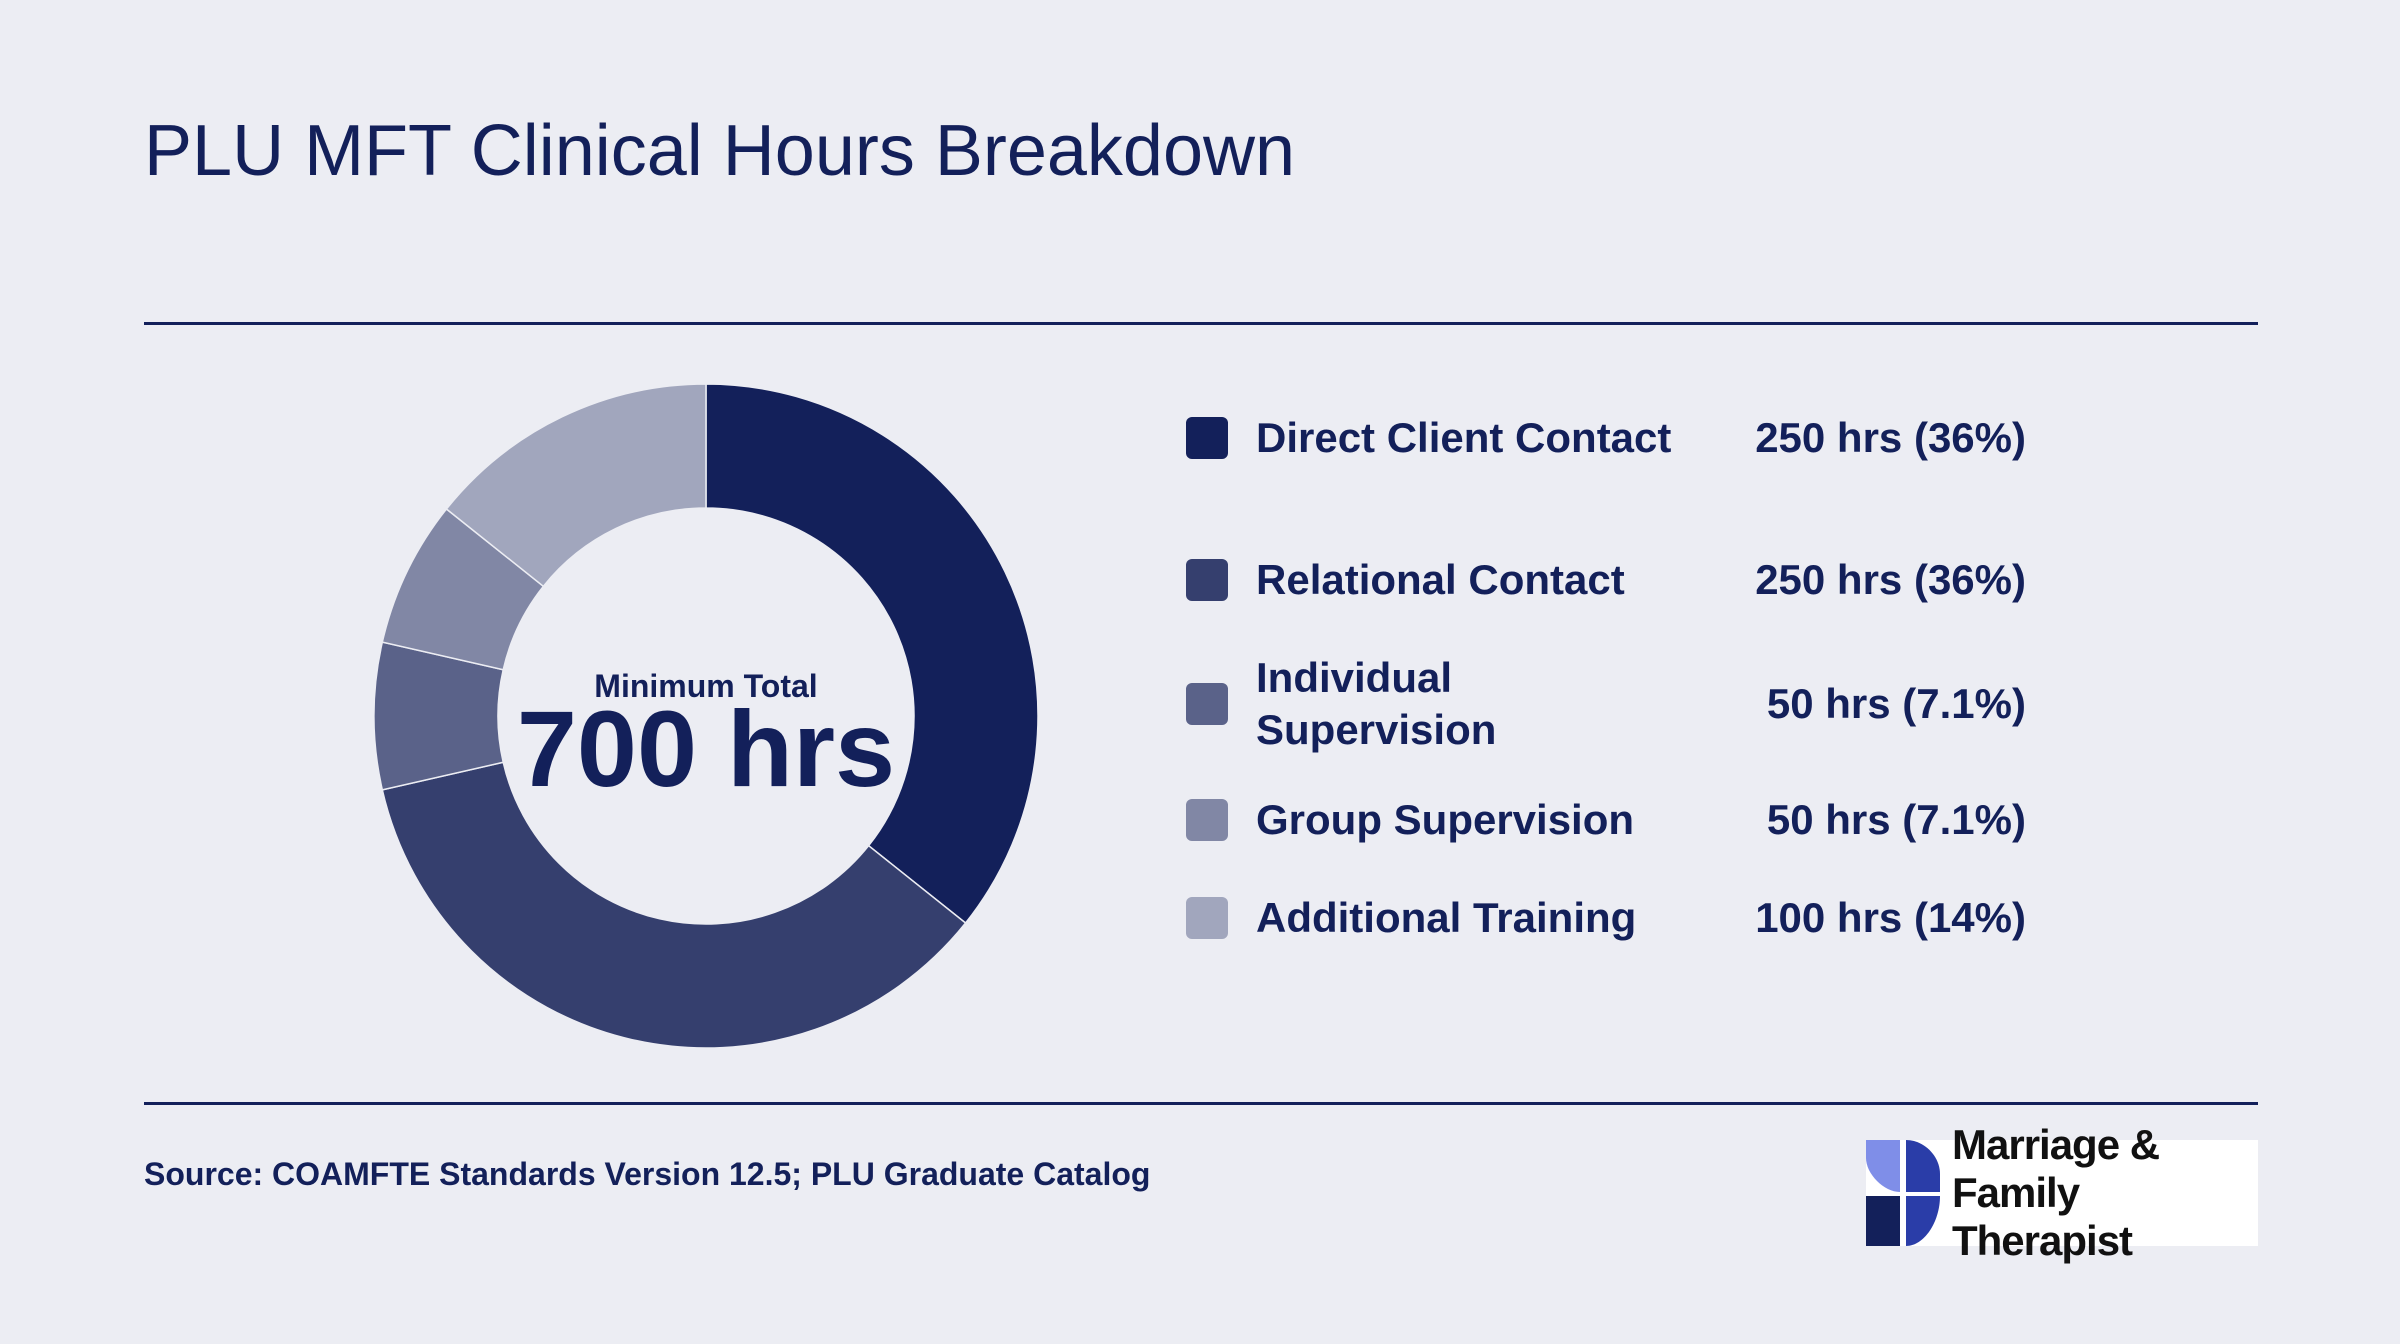 The width and height of the screenshot is (2400, 1344). I want to click on donut-chart, so click(706, 716).